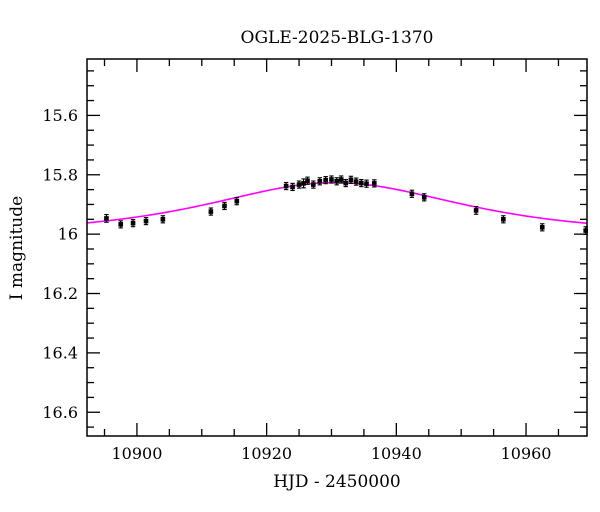 This screenshot has width=600, height=512. I want to click on x-tick-label: 10960, so click(526, 453).